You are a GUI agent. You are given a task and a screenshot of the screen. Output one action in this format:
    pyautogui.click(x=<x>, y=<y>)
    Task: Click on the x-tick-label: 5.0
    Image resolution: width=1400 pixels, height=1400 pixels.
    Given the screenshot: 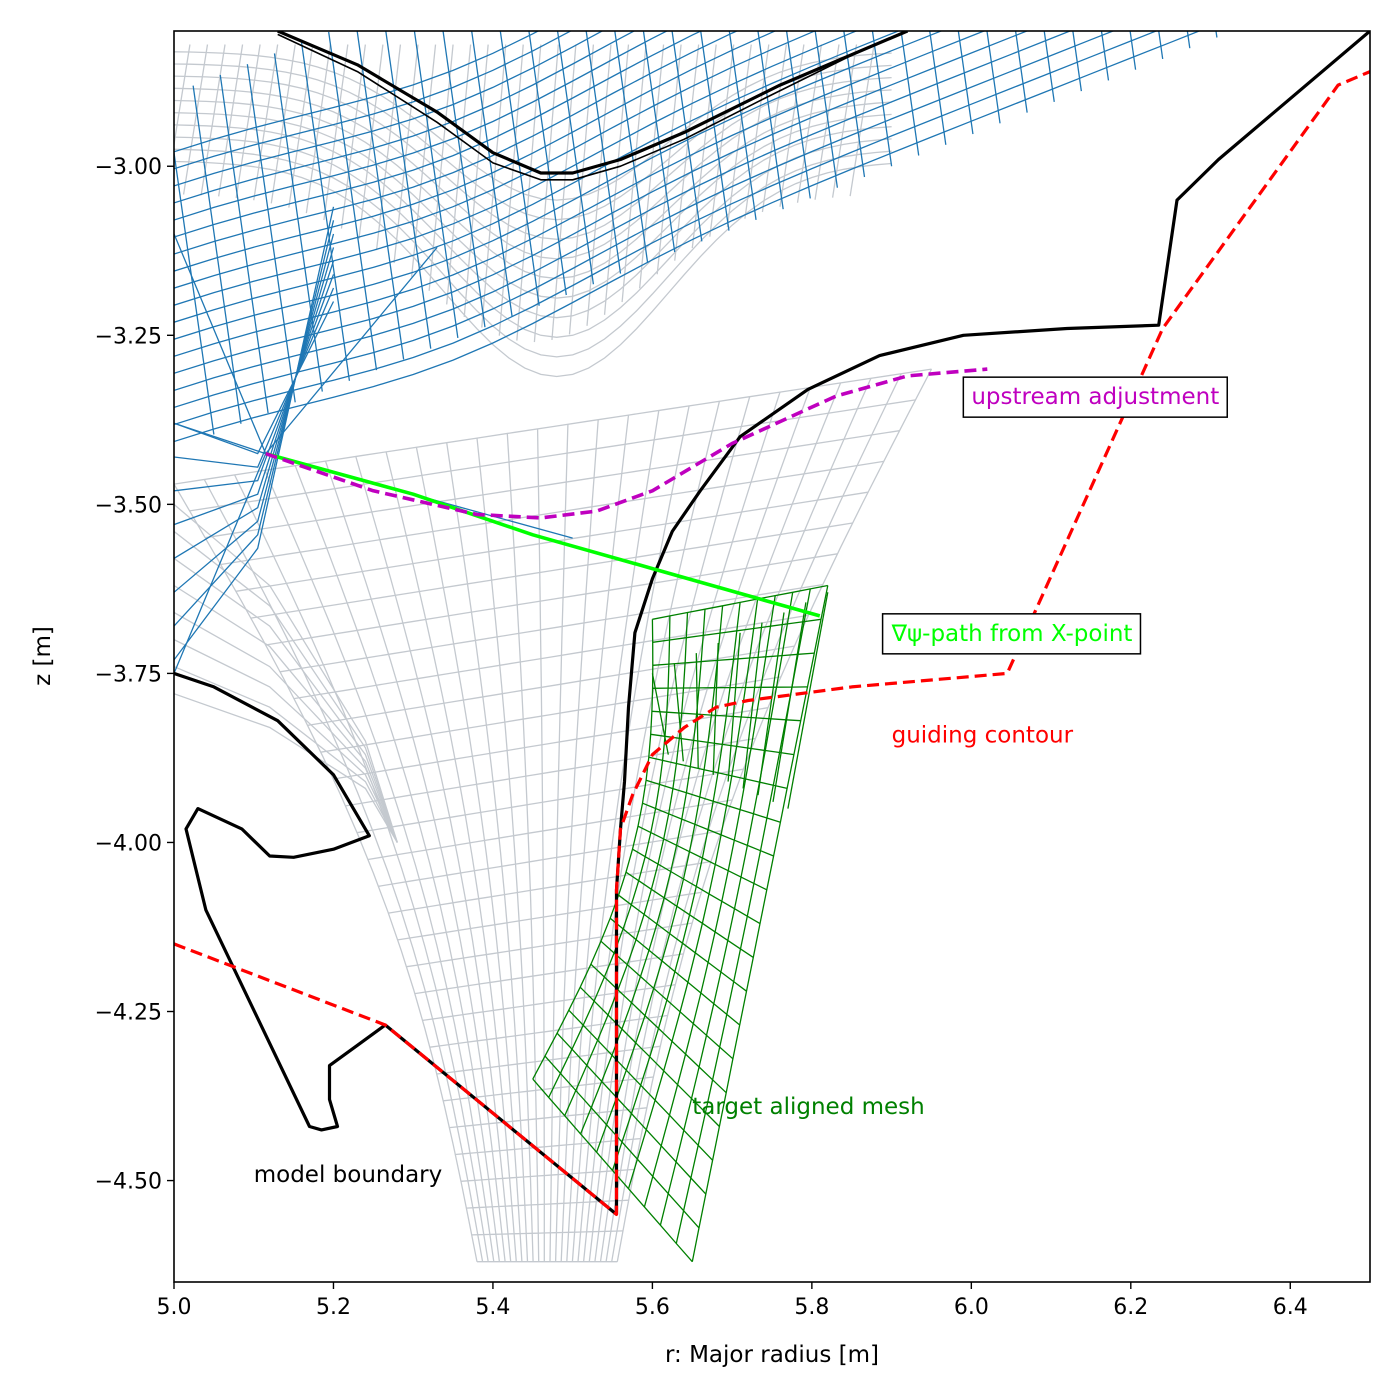 What is the action you would take?
    pyautogui.click(x=174, y=1307)
    